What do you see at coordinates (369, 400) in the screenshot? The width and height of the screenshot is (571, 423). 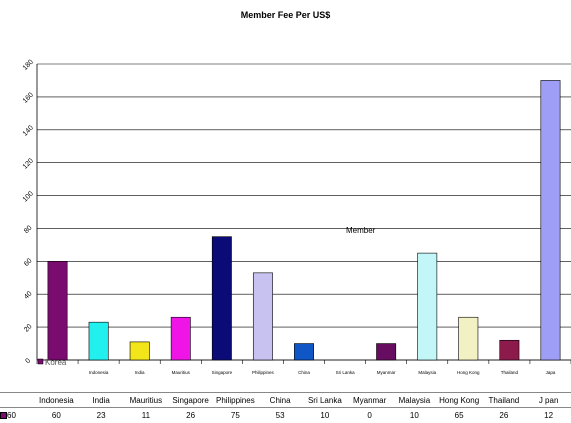 I see `table-header-cell: Myanmar` at bounding box center [369, 400].